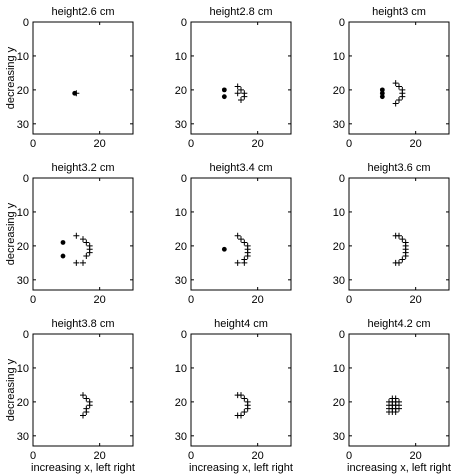 This screenshot has width=474, height=474. What do you see at coordinates (399, 168) in the screenshot?
I see `subplot-title: height3.6 cm` at bounding box center [399, 168].